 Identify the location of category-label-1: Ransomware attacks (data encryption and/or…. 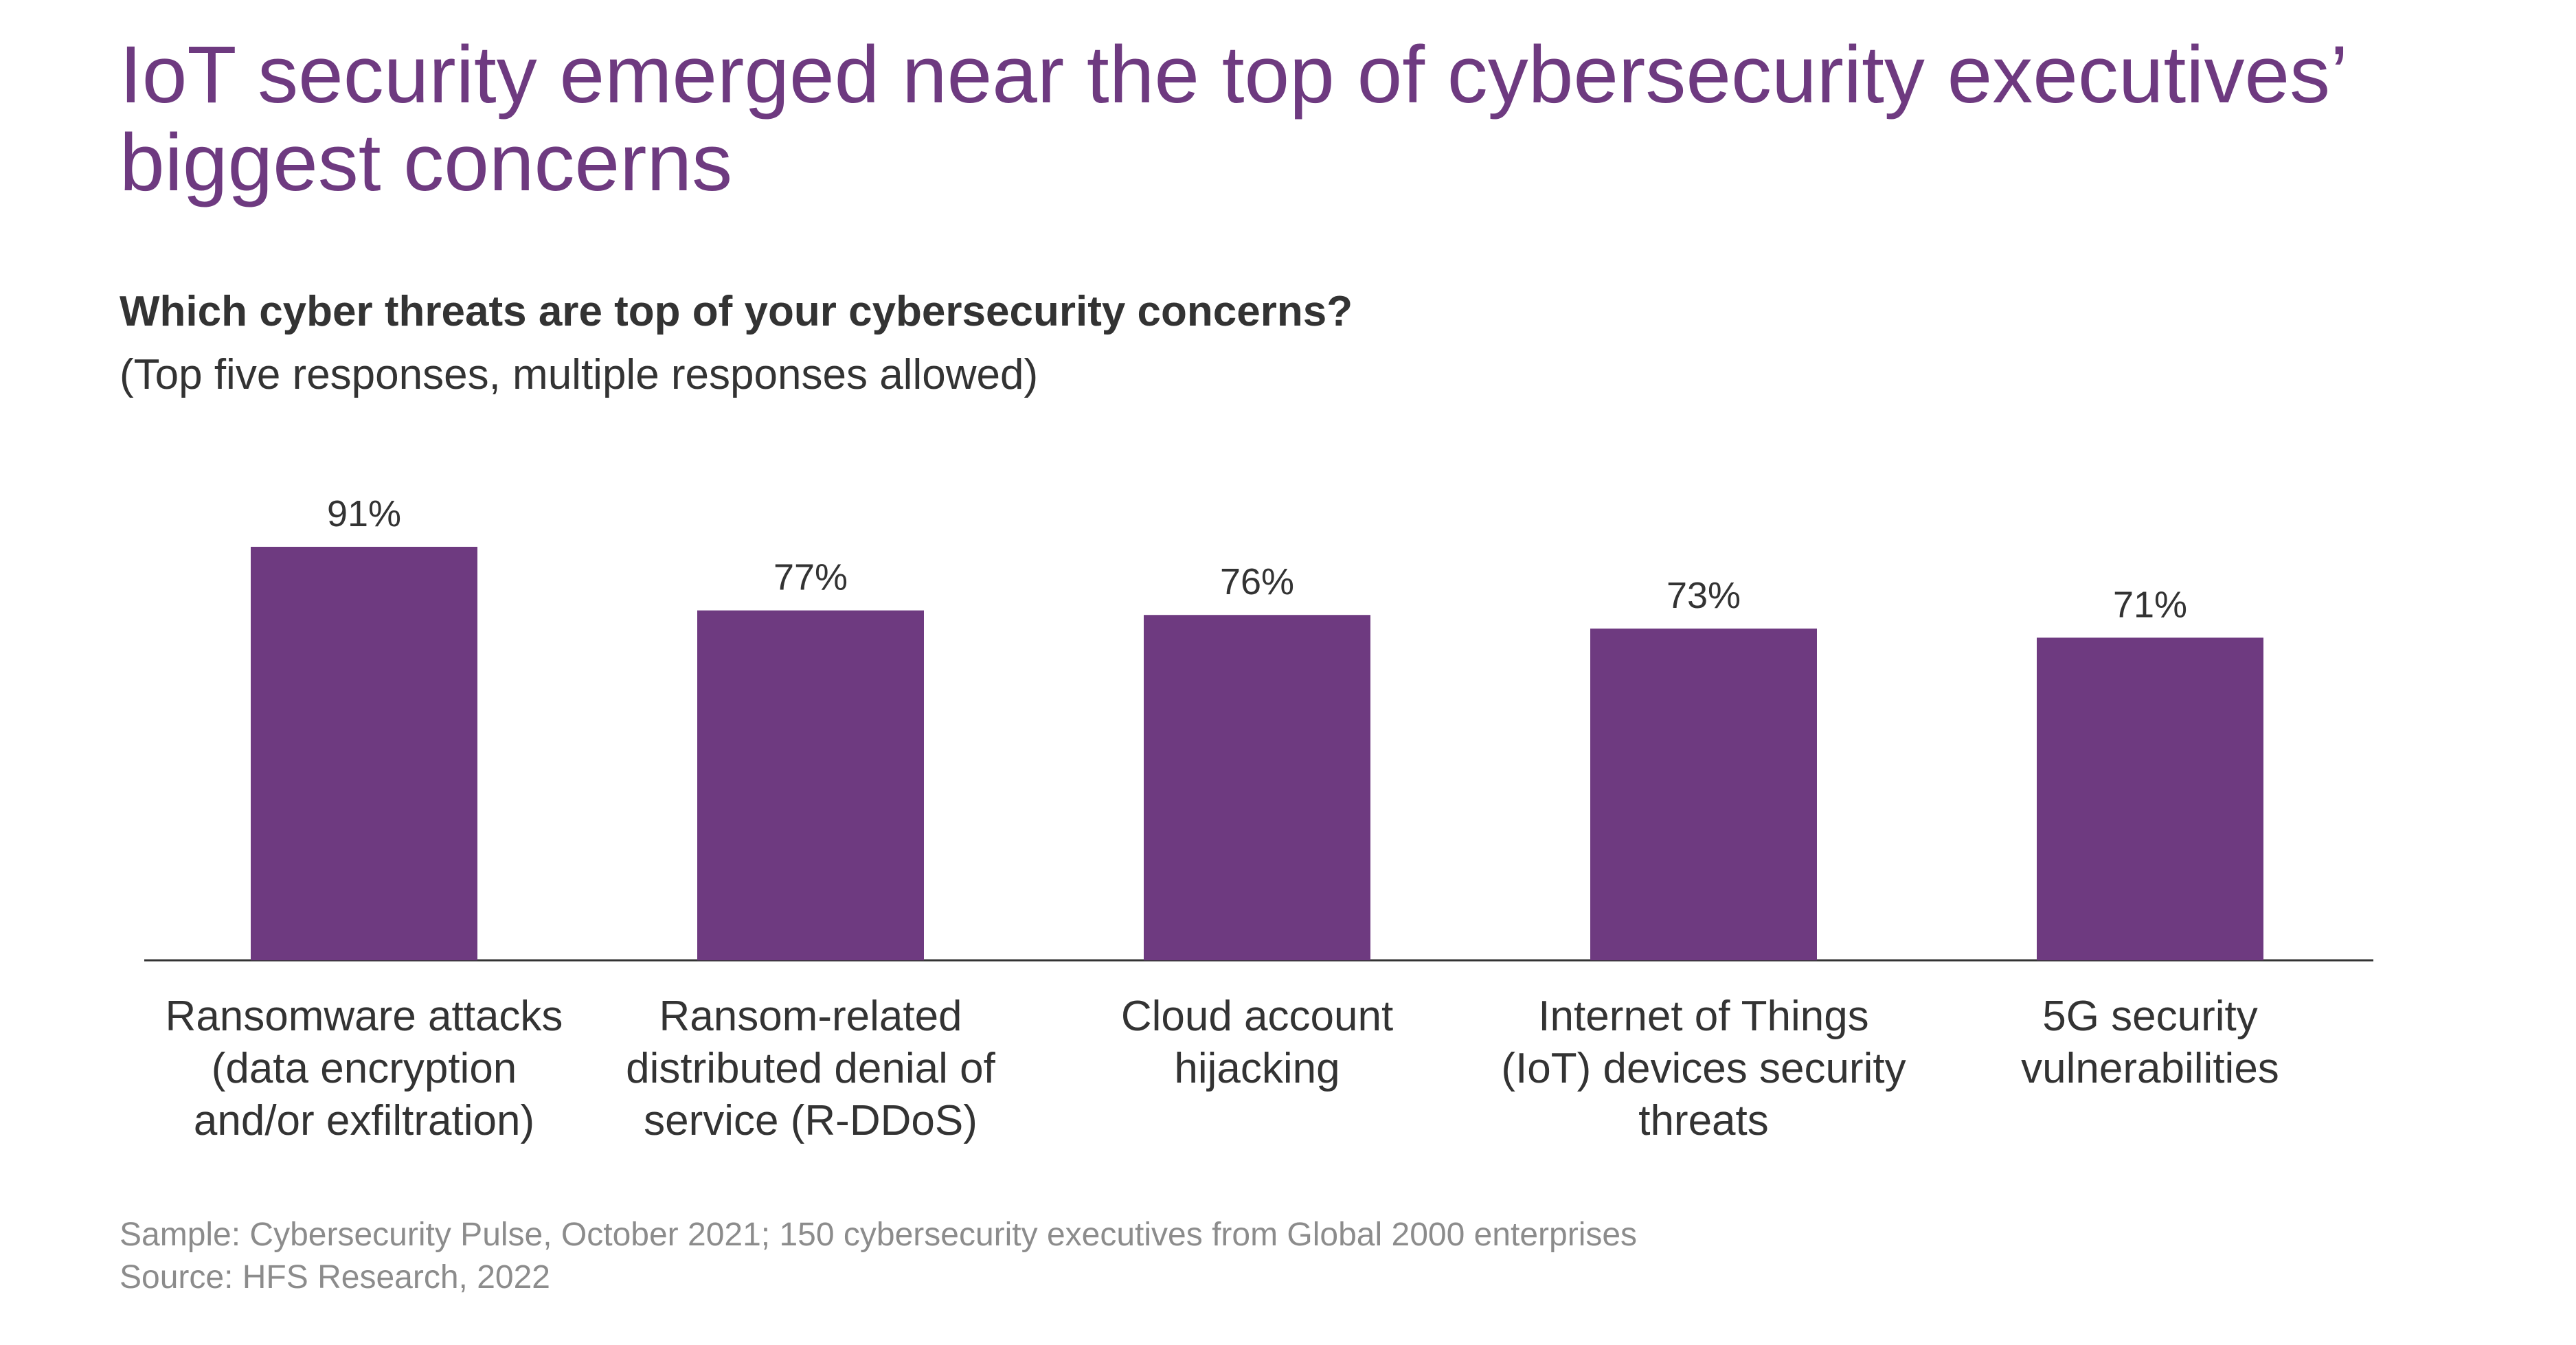
(364, 1068).